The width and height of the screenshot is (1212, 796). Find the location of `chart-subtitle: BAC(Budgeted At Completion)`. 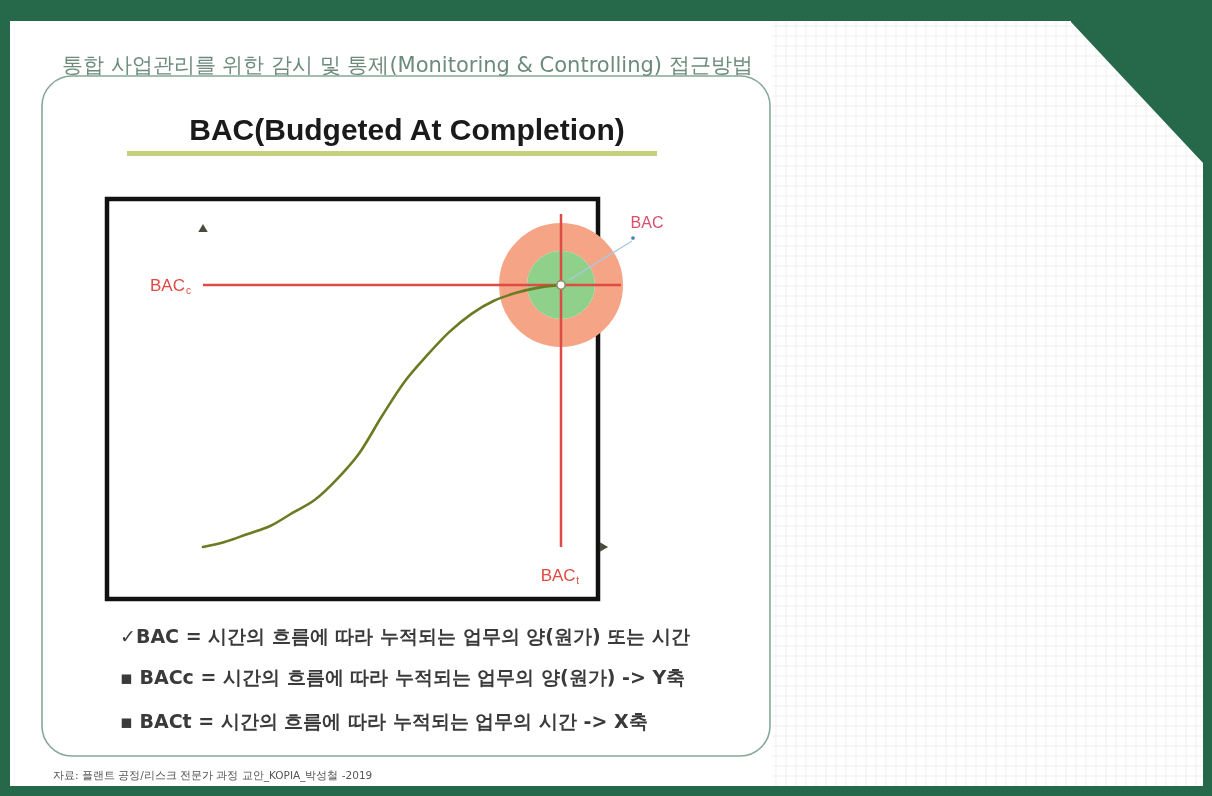

chart-subtitle: BAC(Budgeted At Completion) is located at coordinates (407, 129).